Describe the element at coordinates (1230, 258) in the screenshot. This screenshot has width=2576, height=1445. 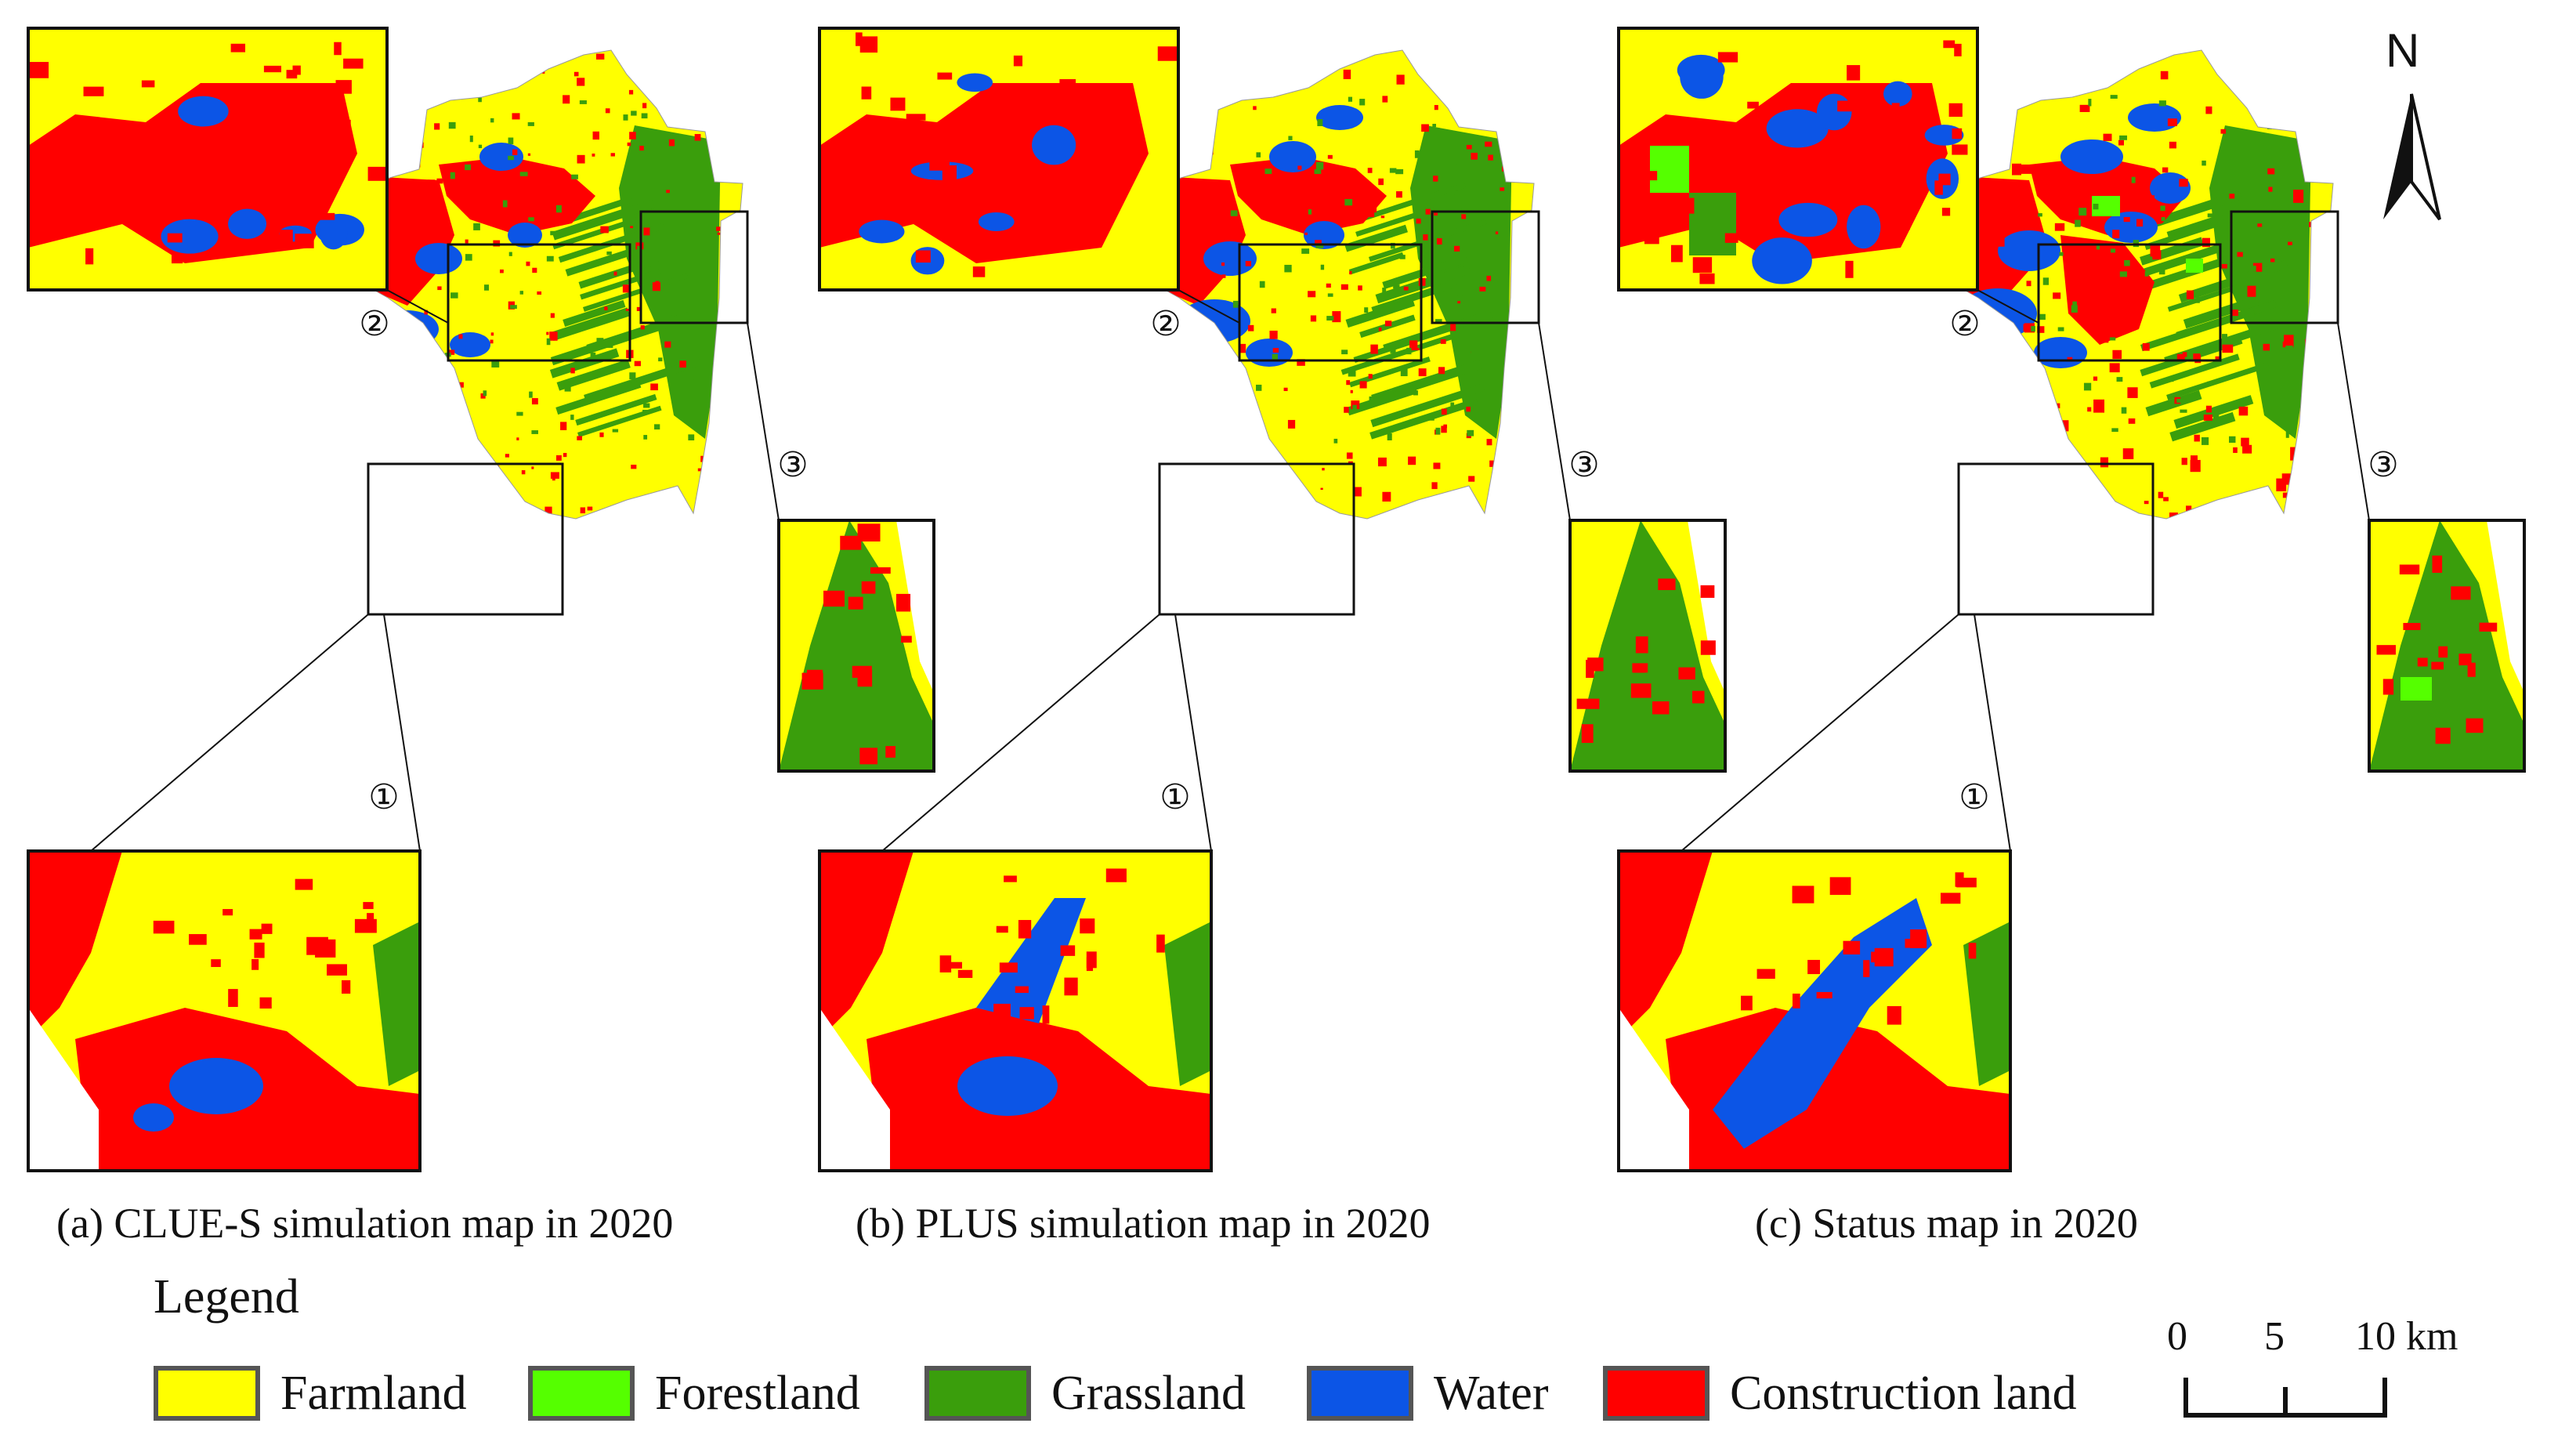
I see `water-body` at that location.